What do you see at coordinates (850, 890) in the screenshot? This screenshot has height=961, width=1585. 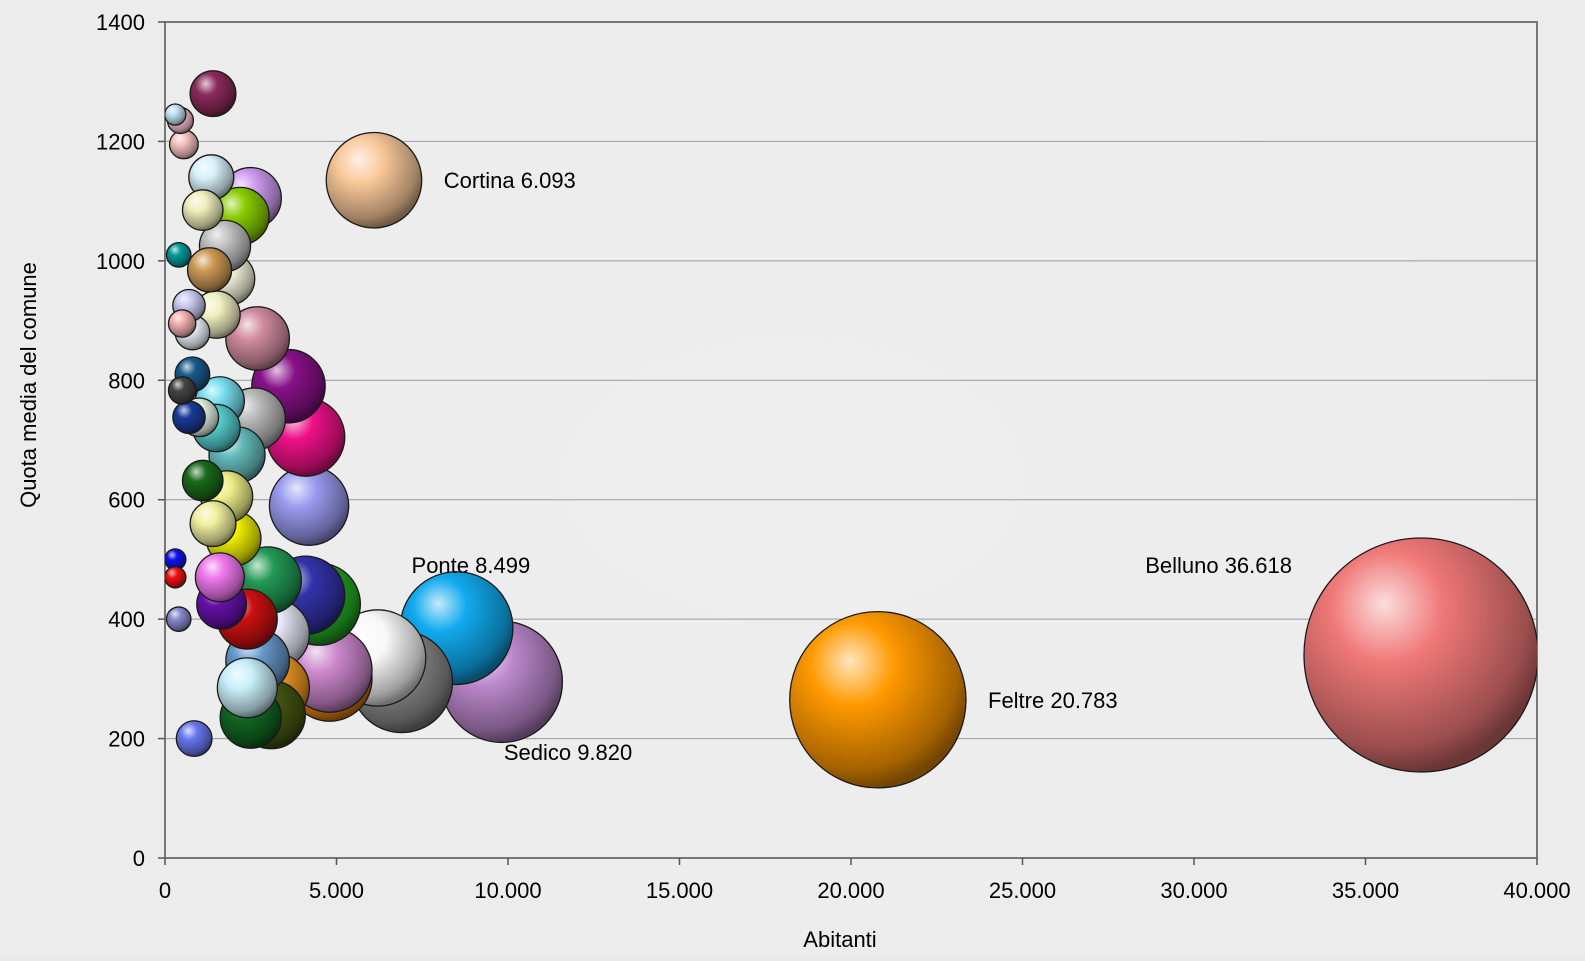 I see `x-tick-label: 20.000` at bounding box center [850, 890].